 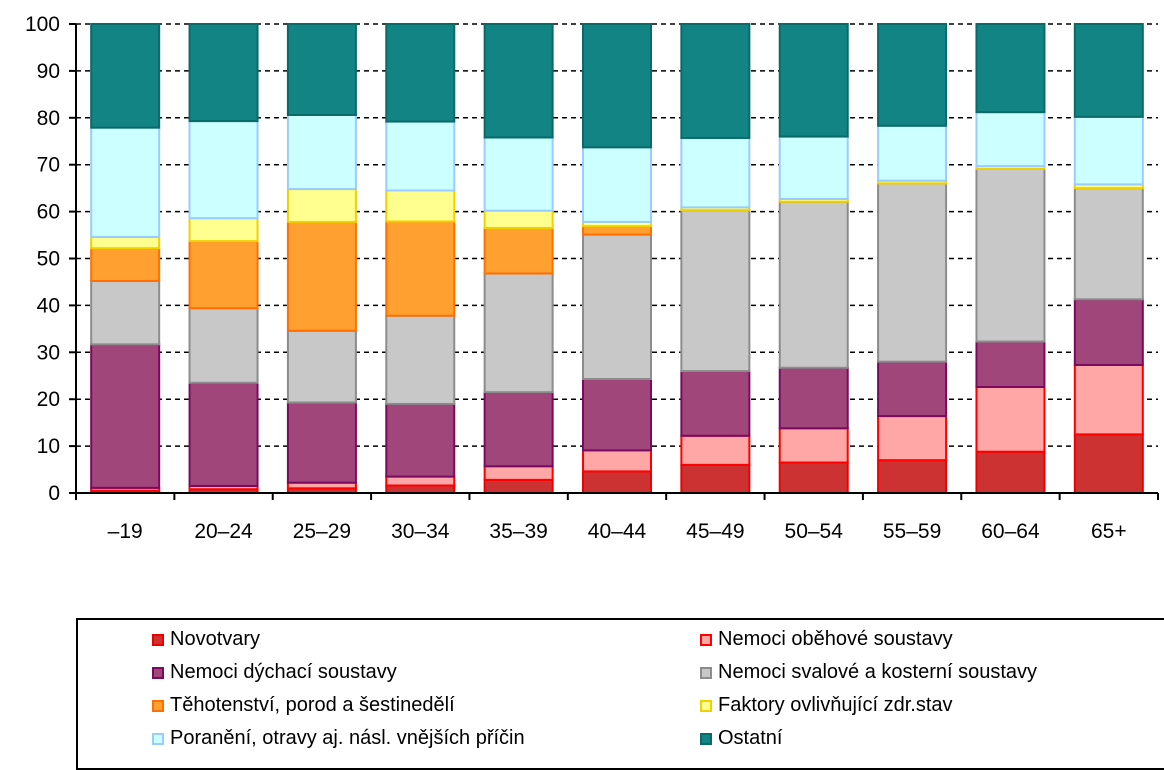 What do you see at coordinates (125, 531) in the screenshot?
I see `x-tick-label: –19` at bounding box center [125, 531].